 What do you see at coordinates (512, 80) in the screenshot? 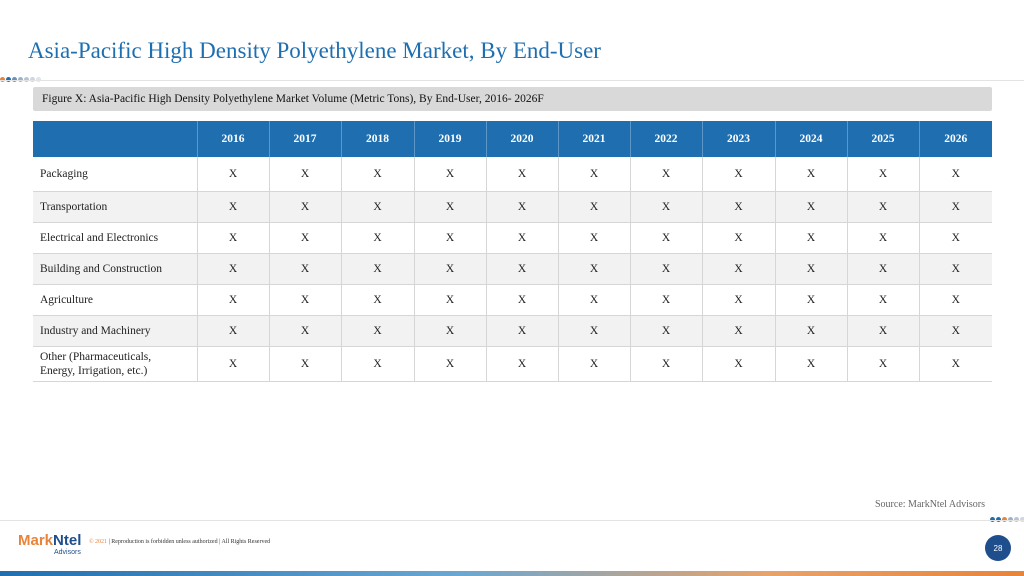
I see `title-divider` at bounding box center [512, 80].